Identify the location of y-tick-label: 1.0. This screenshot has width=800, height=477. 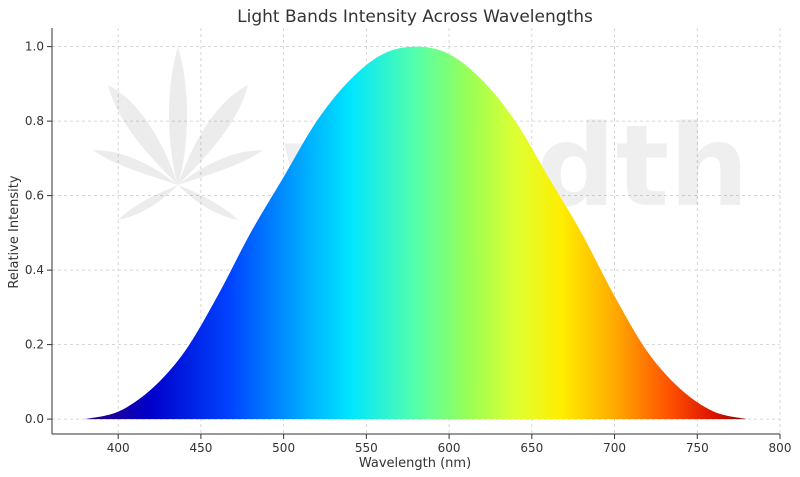
(34, 47).